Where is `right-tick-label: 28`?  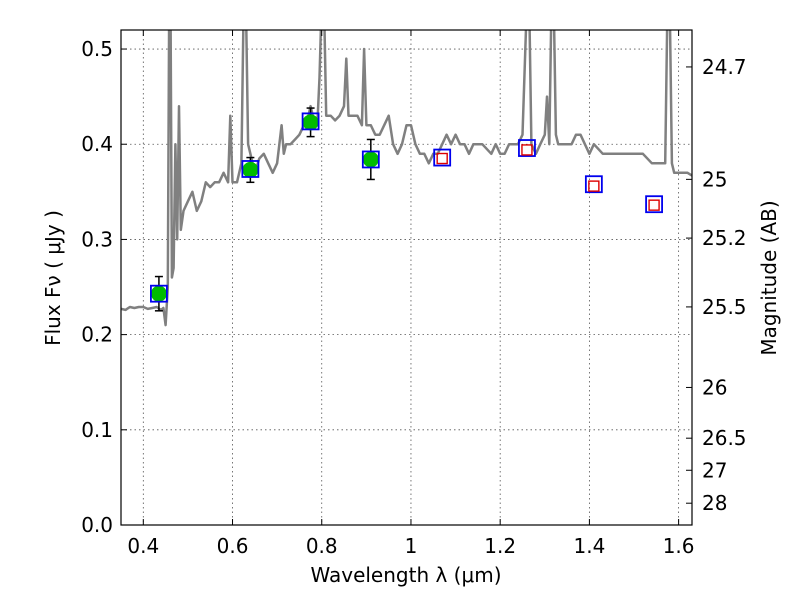
right-tick-label: 28 is located at coordinates (714, 503).